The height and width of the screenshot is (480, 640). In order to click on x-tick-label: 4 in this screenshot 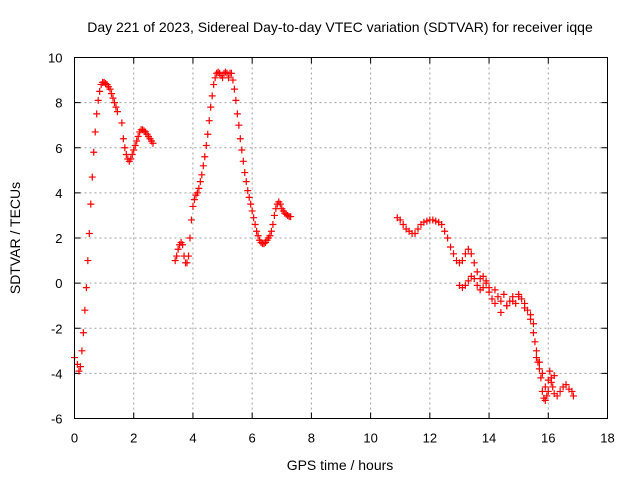, I will do `click(192, 438)`.